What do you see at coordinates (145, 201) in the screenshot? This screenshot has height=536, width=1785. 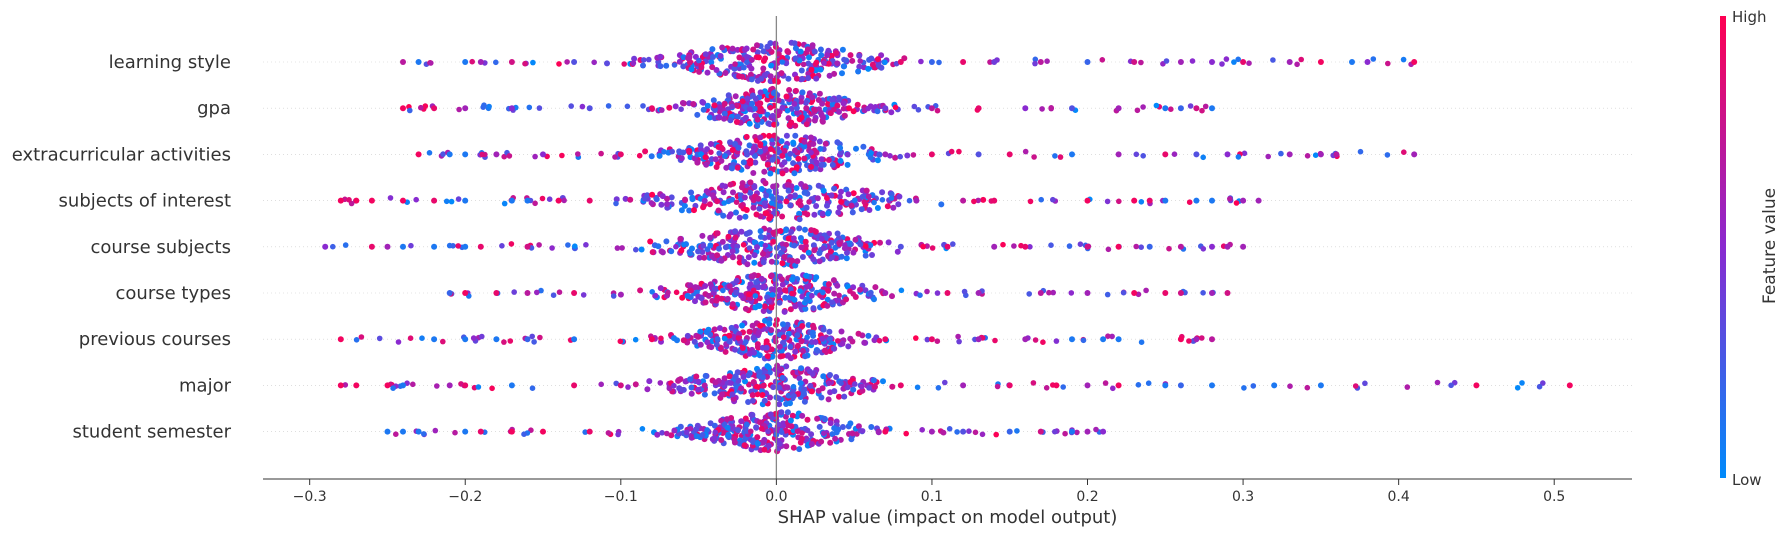 I see `feature-label: subjects of interest` at bounding box center [145, 201].